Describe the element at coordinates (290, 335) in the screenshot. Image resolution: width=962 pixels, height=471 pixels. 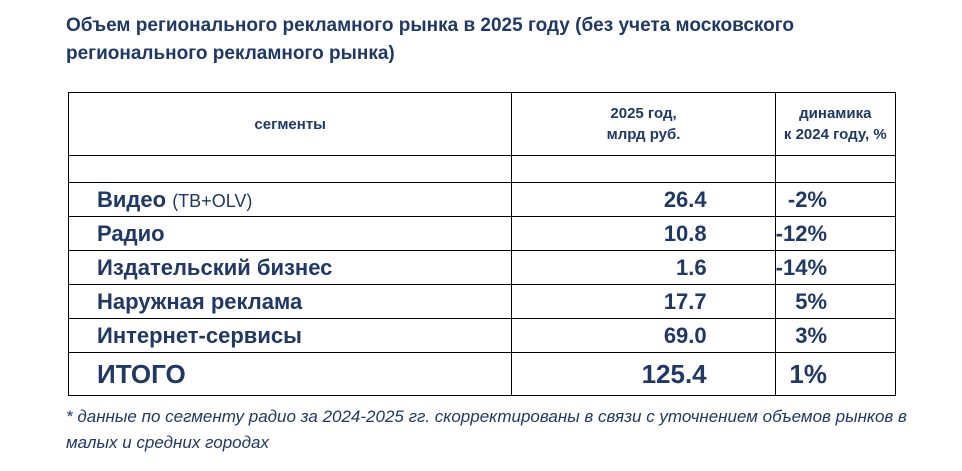
I see `segment-cell: Интернет-сервисы` at that location.